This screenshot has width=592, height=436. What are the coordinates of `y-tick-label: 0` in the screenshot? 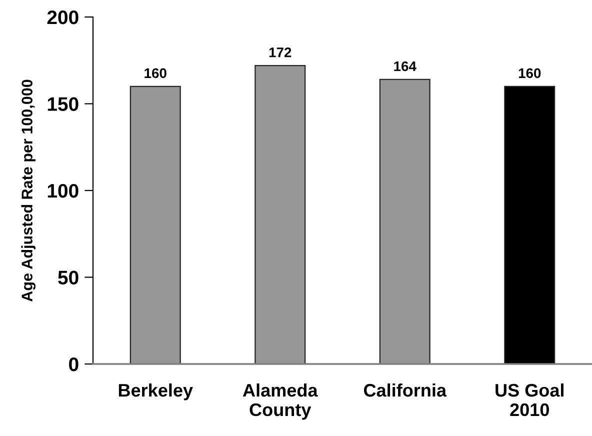 It's located at (73, 364).